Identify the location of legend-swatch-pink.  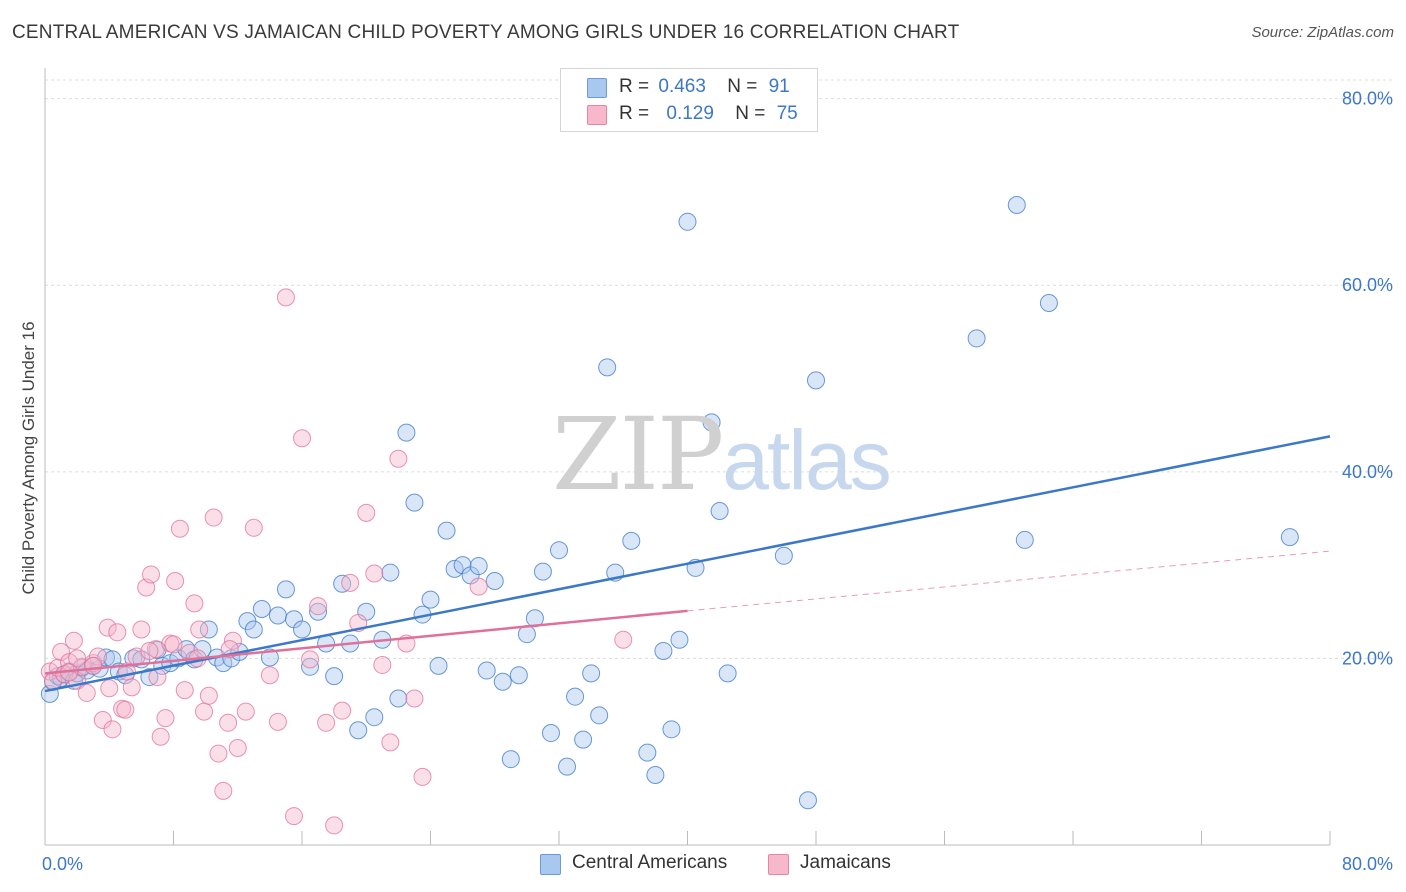
(597, 115).